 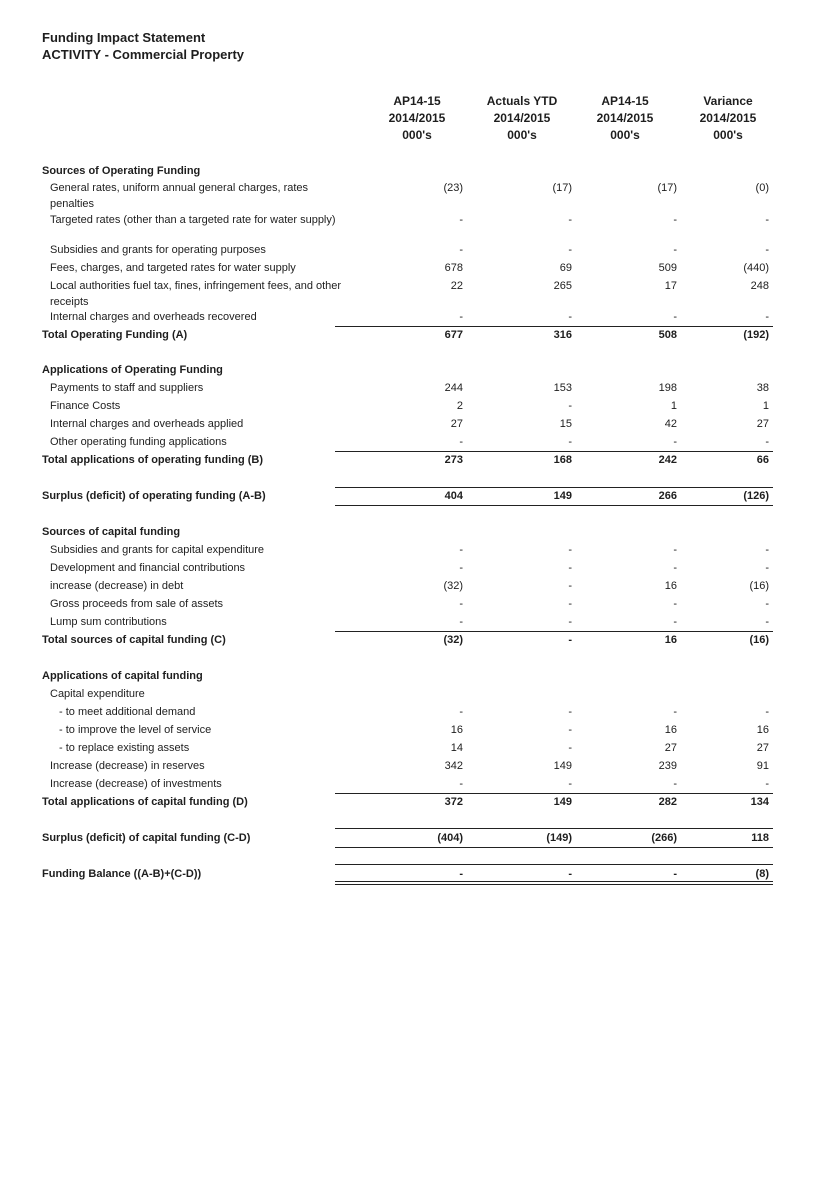 I want to click on cell-value: 14, so click(x=456, y=748).